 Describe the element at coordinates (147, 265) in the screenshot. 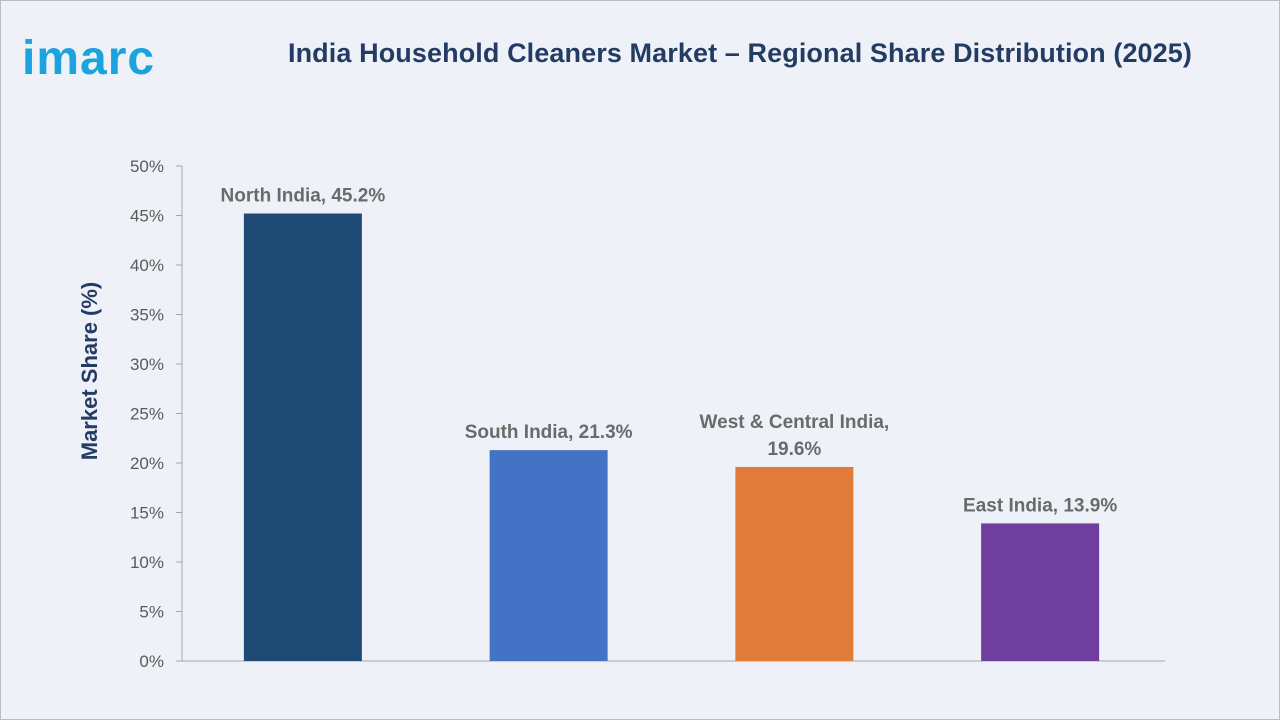

I see `y-tick-label: 40%` at that location.